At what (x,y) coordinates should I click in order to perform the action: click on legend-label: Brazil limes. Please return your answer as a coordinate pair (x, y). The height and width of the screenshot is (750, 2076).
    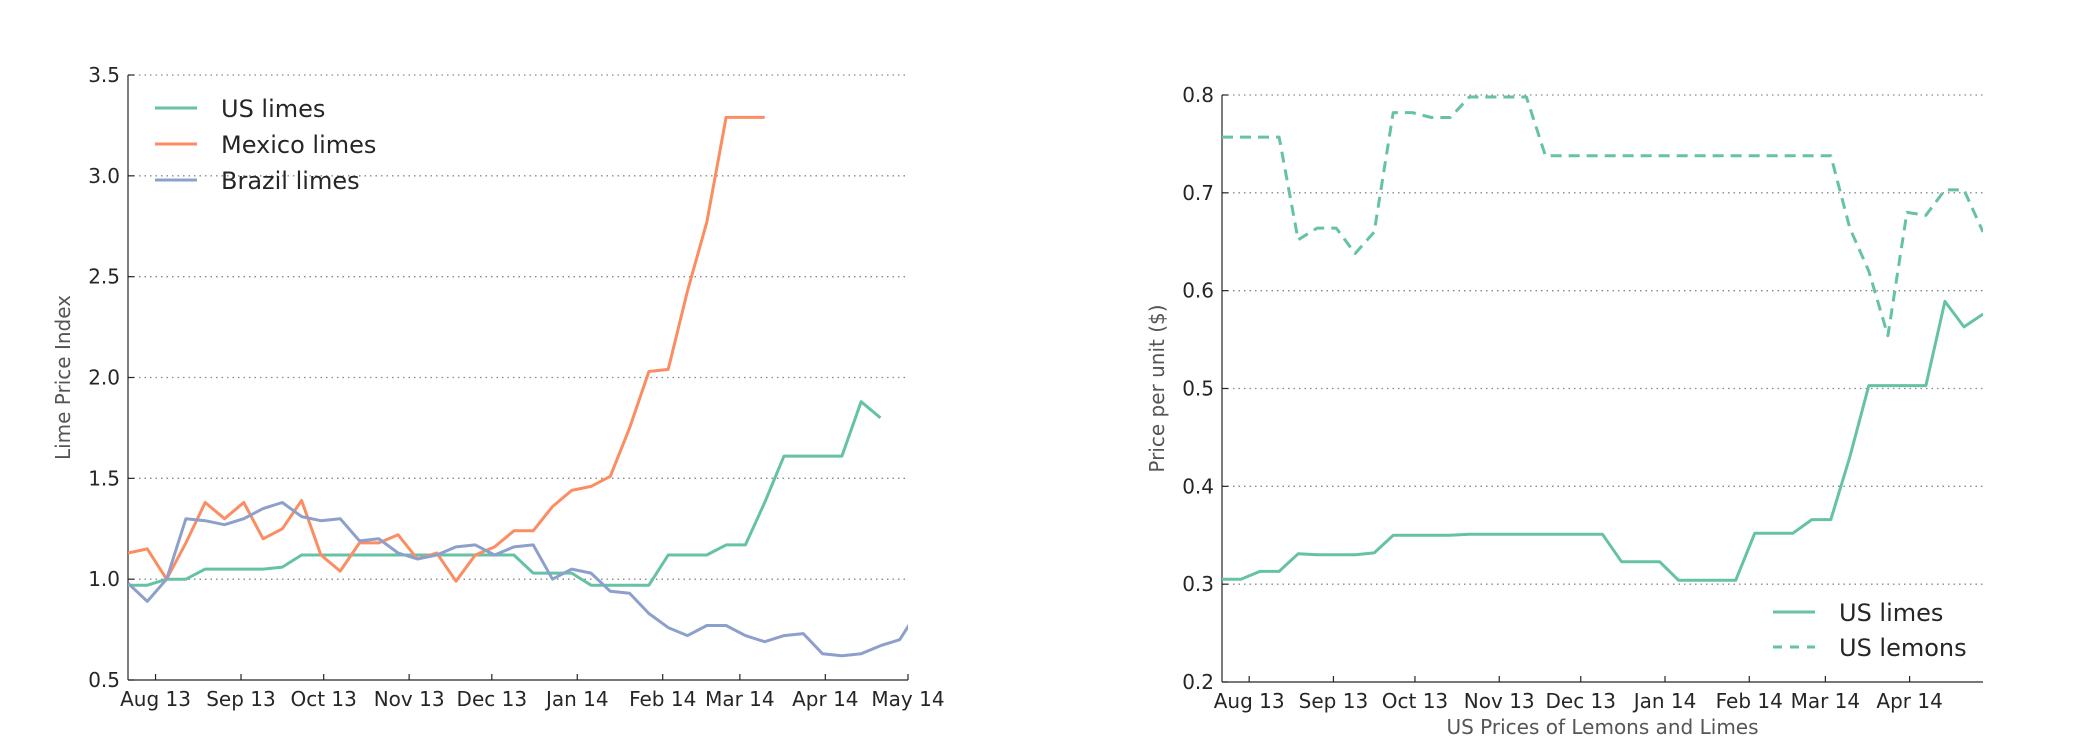
    Looking at the image, I should click on (290, 181).